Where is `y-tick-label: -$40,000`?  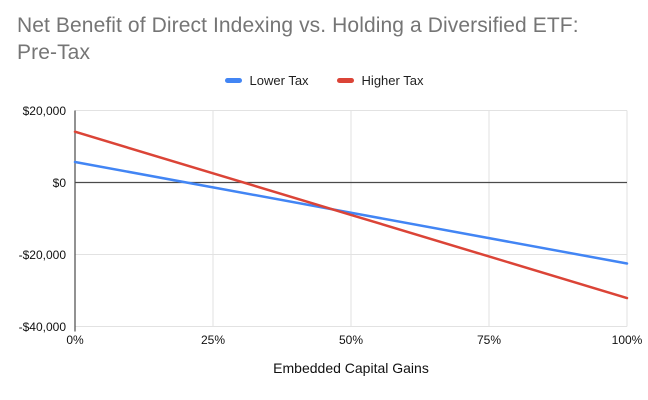
y-tick-label: -$40,000 is located at coordinates (42, 326).